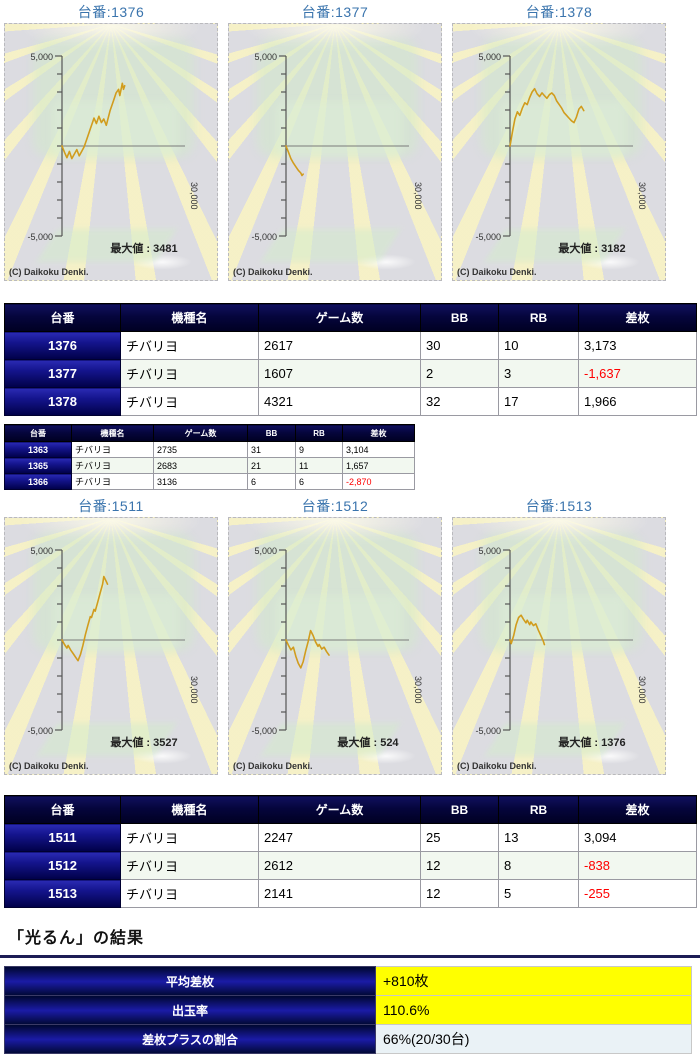 Image resolution: width=700 pixels, height=1057 pixels. I want to click on machine-data-cell: 8, so click(538, 865).